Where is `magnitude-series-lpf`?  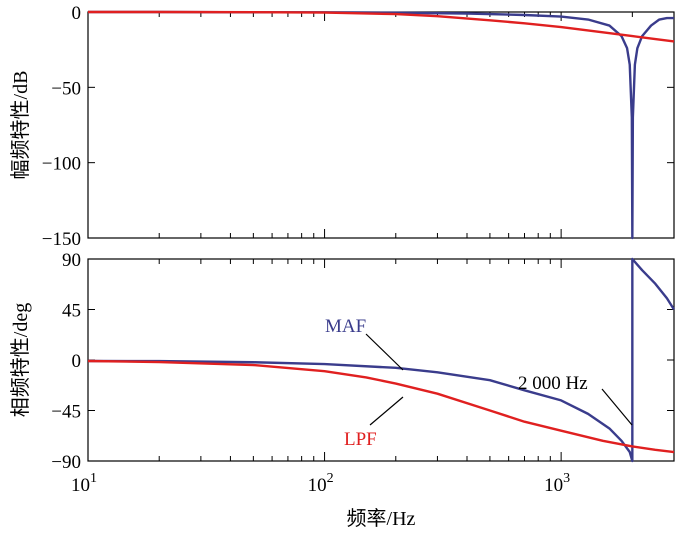
magnitude-series-lpf is located at coordinates (381, 26).